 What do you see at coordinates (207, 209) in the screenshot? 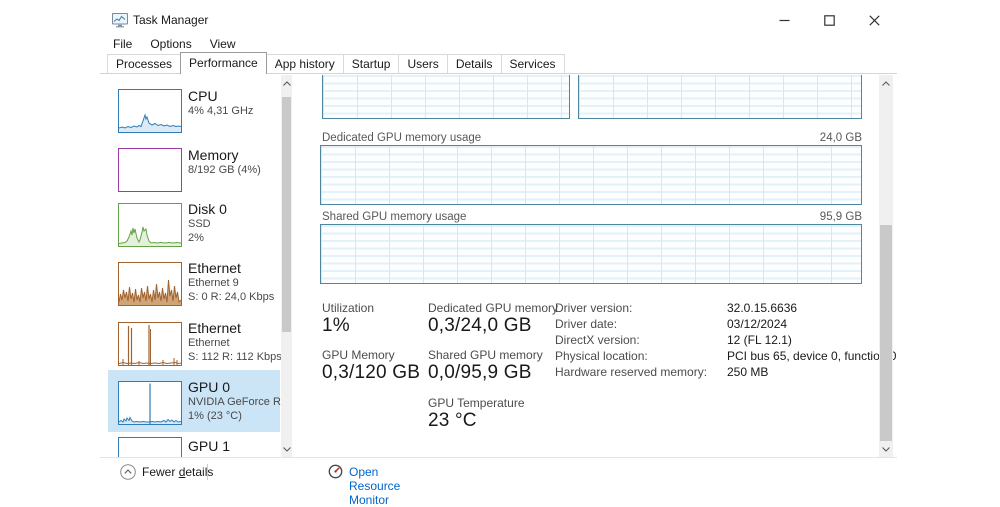
I see `sidebar-disk-title: Disk 0` at bounding box center [207, 209].